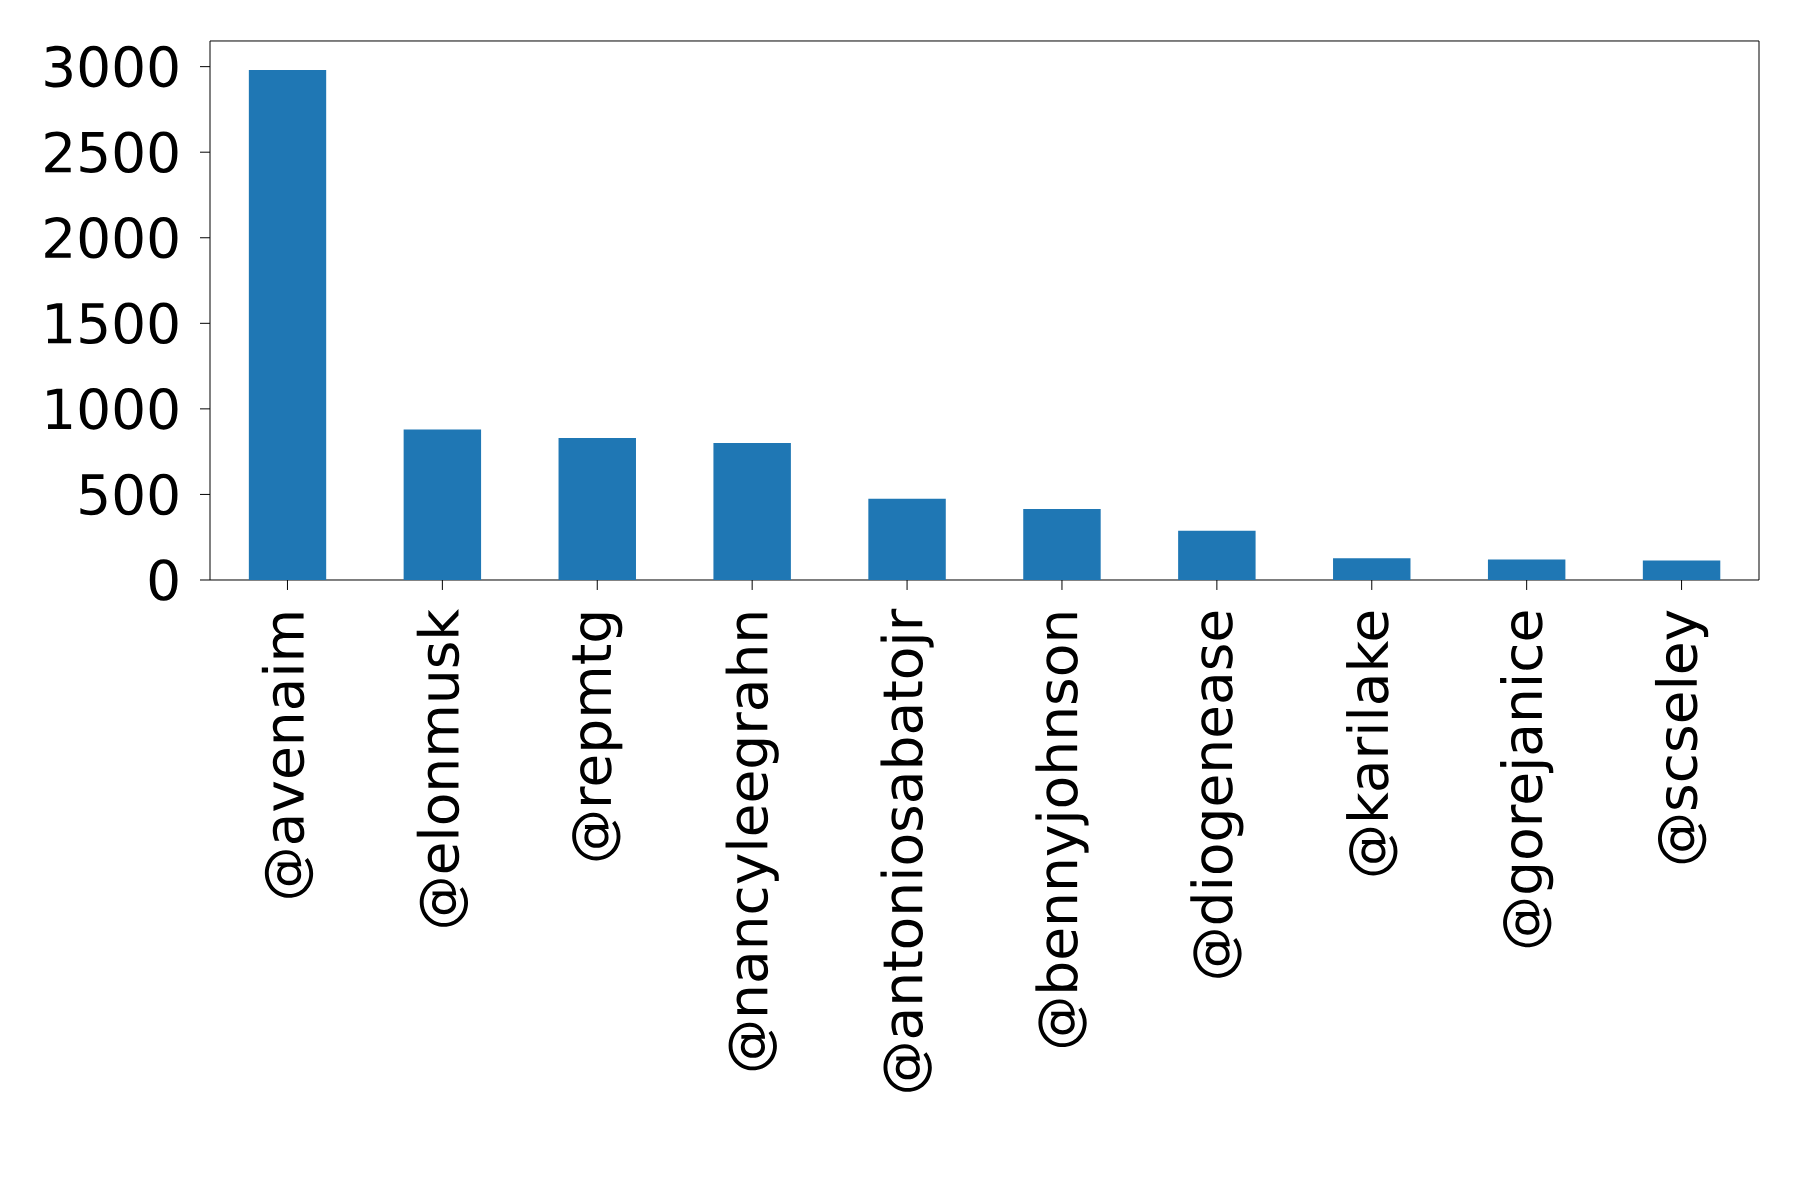  Describe the element at coordinates (287, 755) in the screenshot. I see `x-tick-label: @avenaim` at that location.